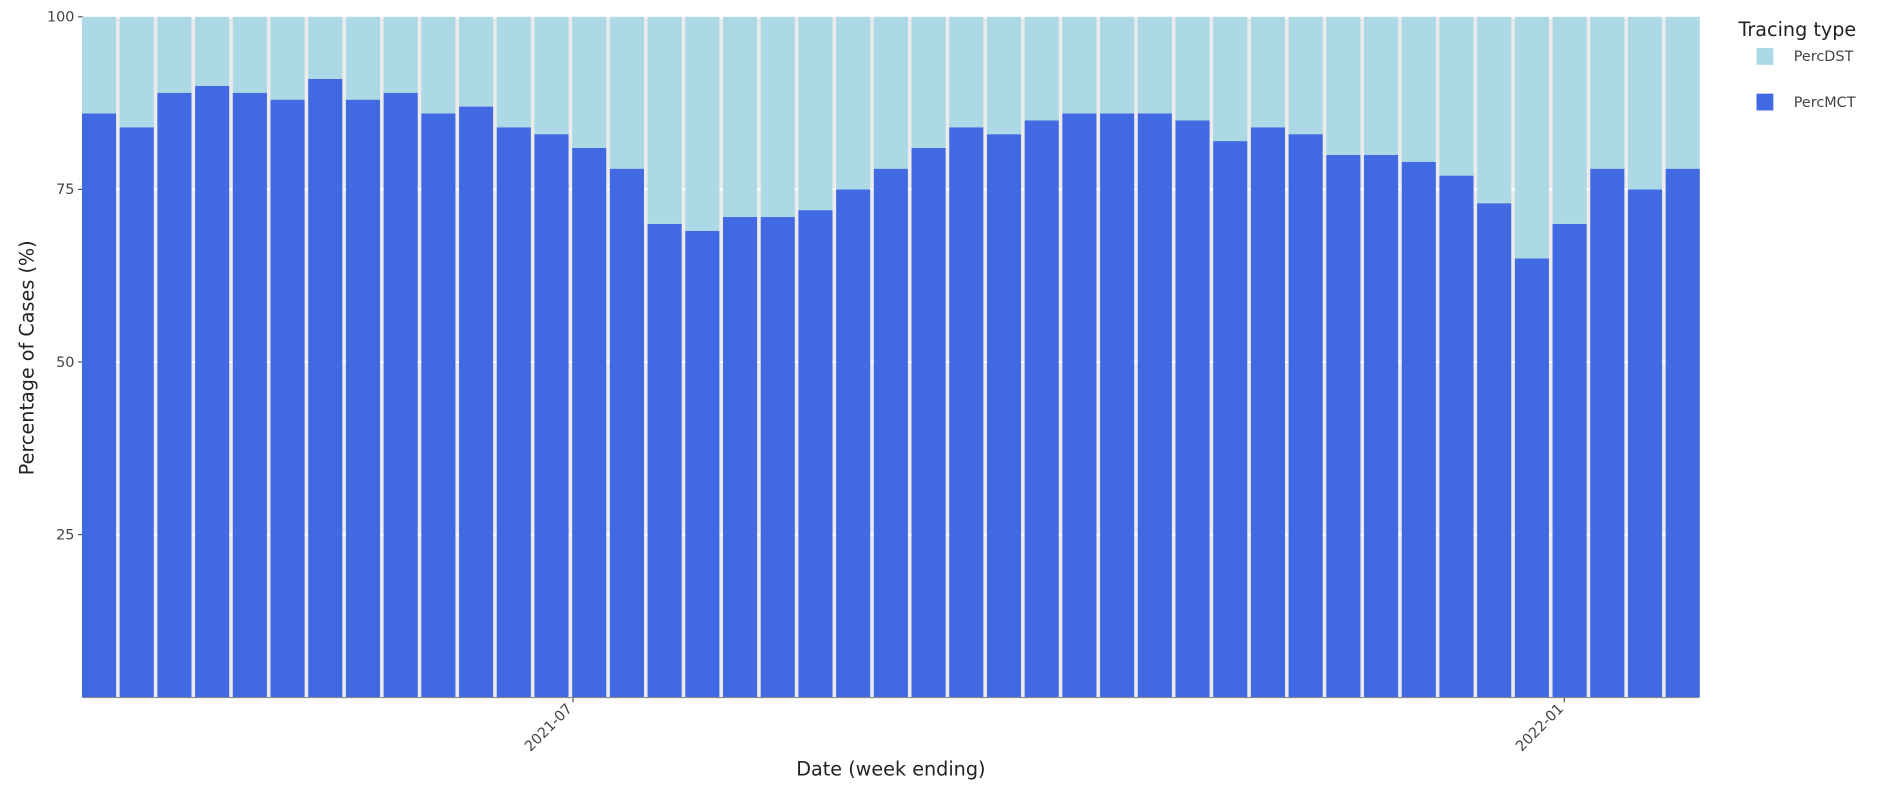 The width and height of the screenshot is (1885, 791). I want to click on legend-title: Tracing type, so click(1797, 29).